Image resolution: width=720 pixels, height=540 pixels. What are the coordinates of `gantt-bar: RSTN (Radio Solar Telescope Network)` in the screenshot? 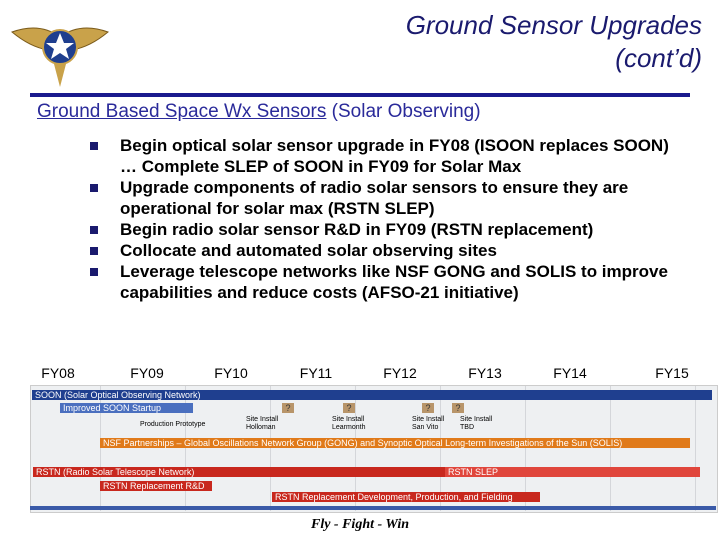 It's located at (239, 472).